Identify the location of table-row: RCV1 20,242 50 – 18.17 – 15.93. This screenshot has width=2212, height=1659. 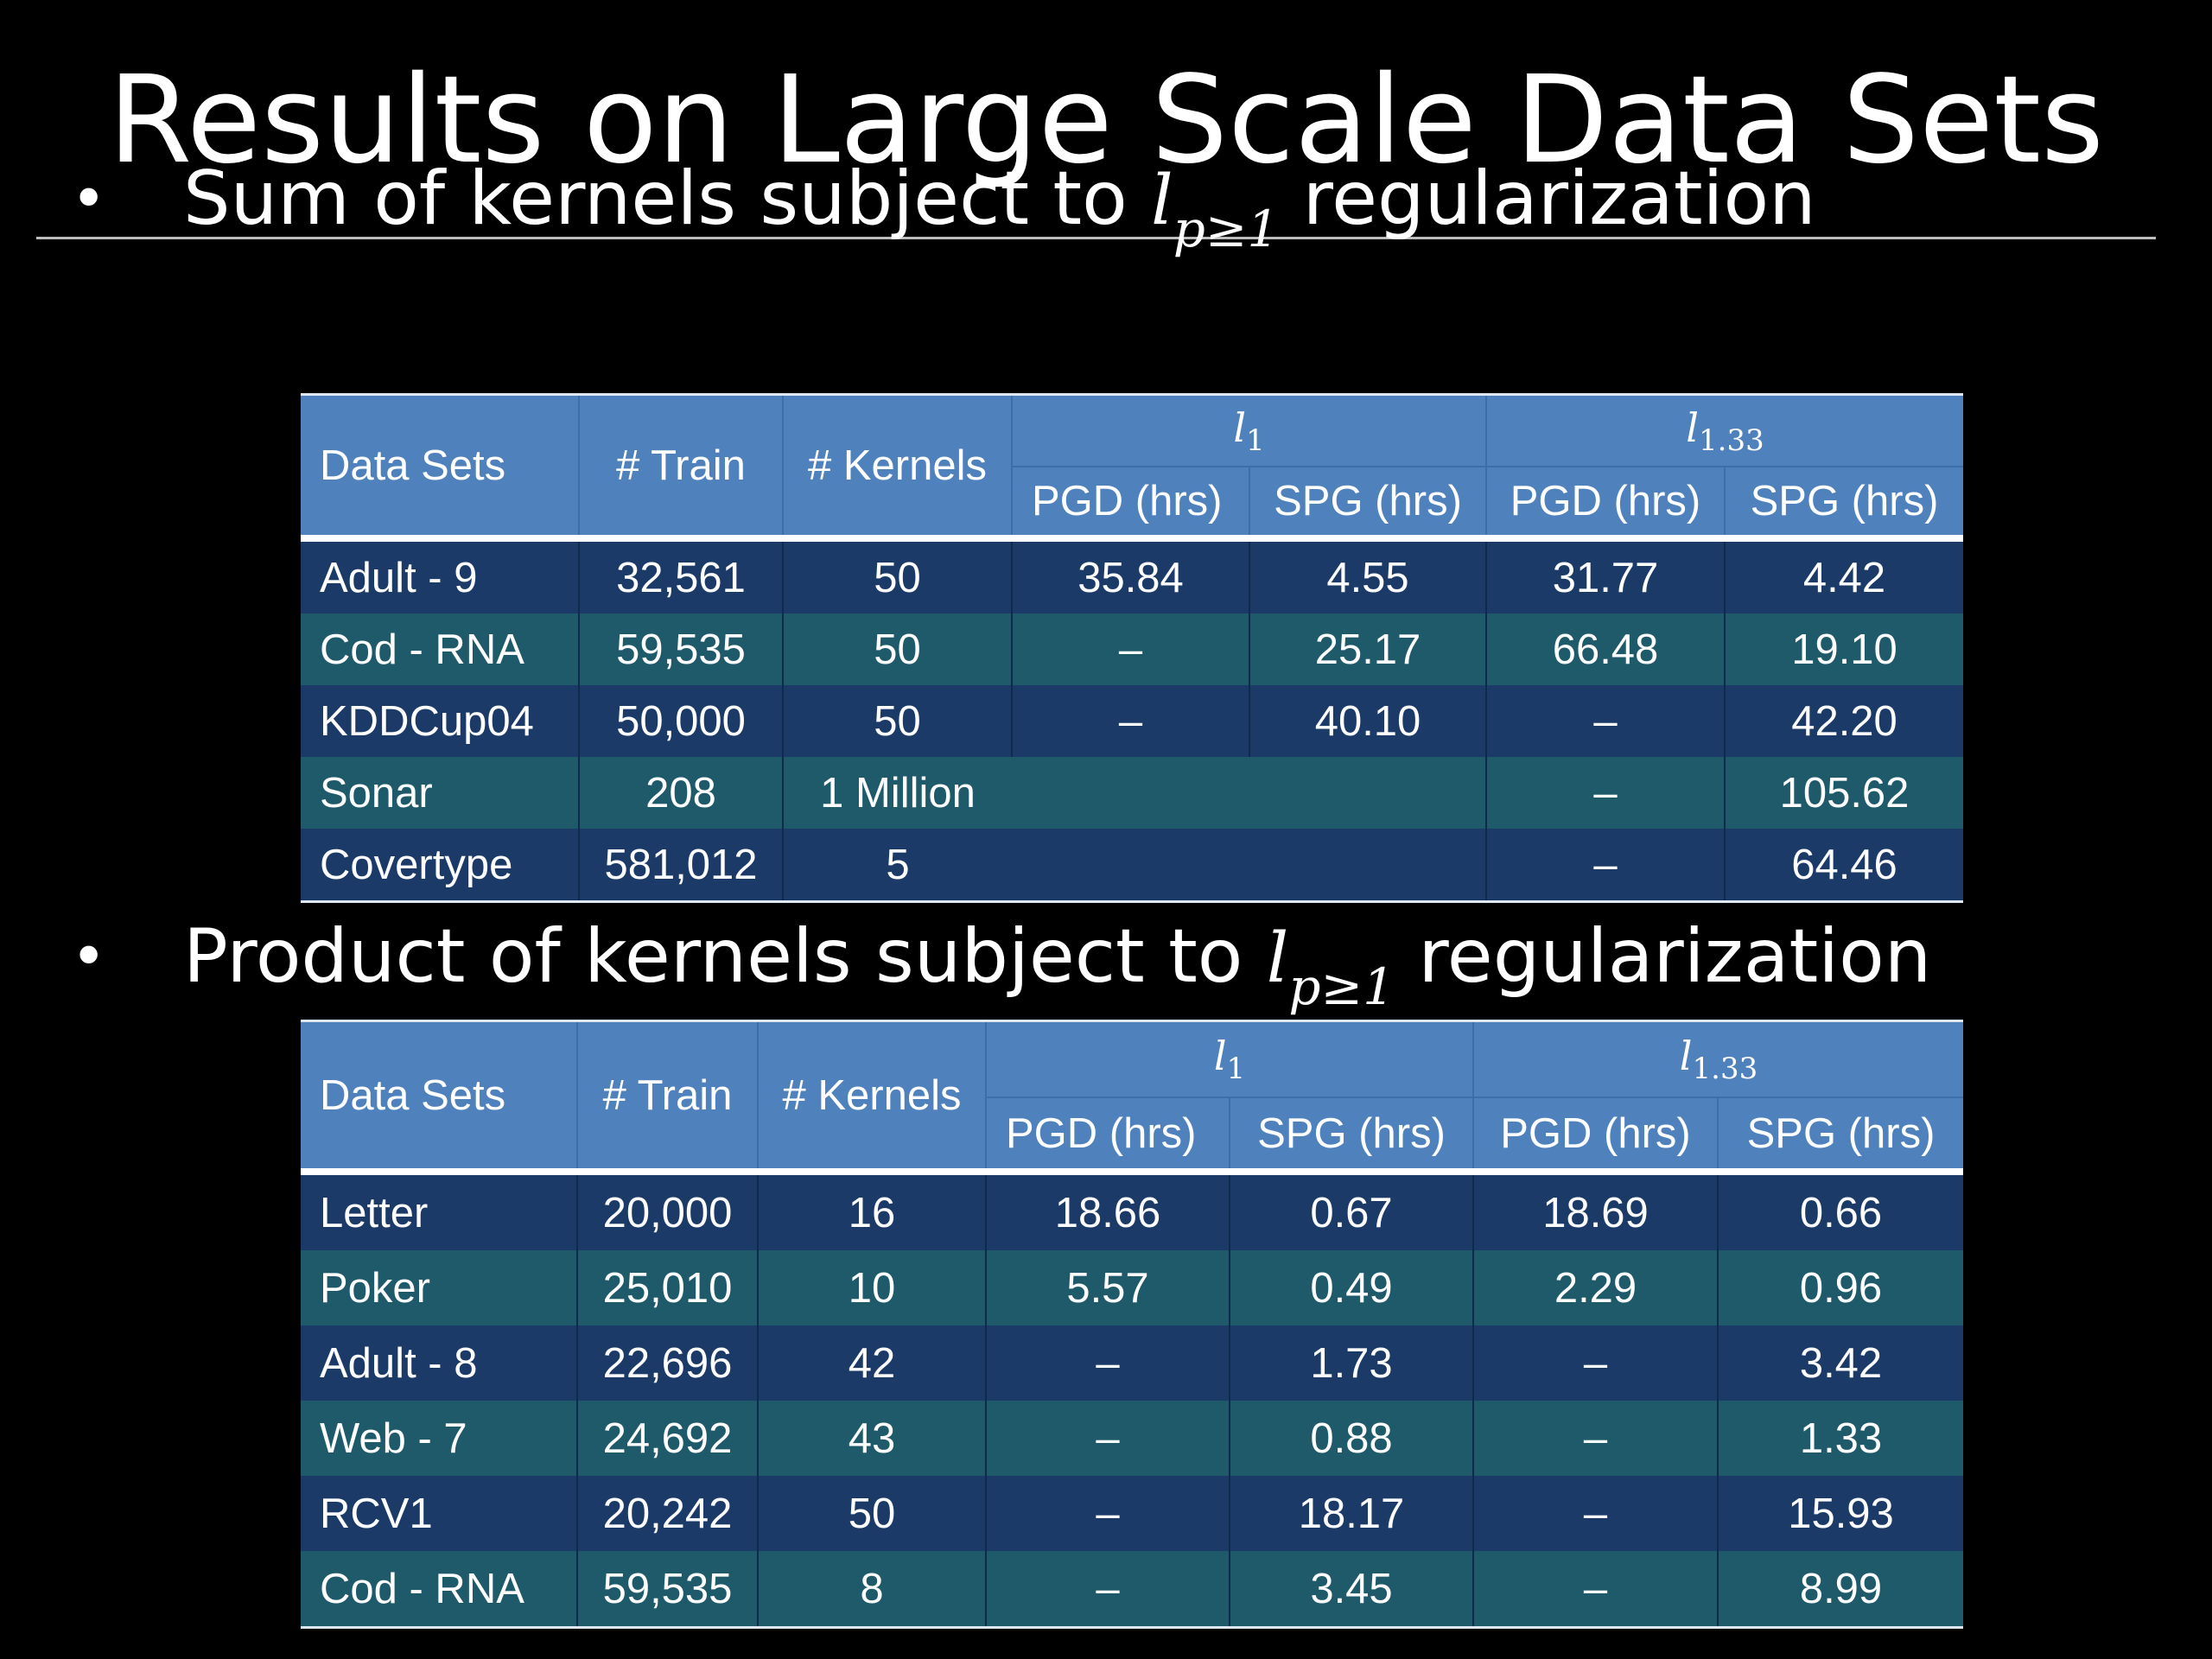
(1132, 1513).